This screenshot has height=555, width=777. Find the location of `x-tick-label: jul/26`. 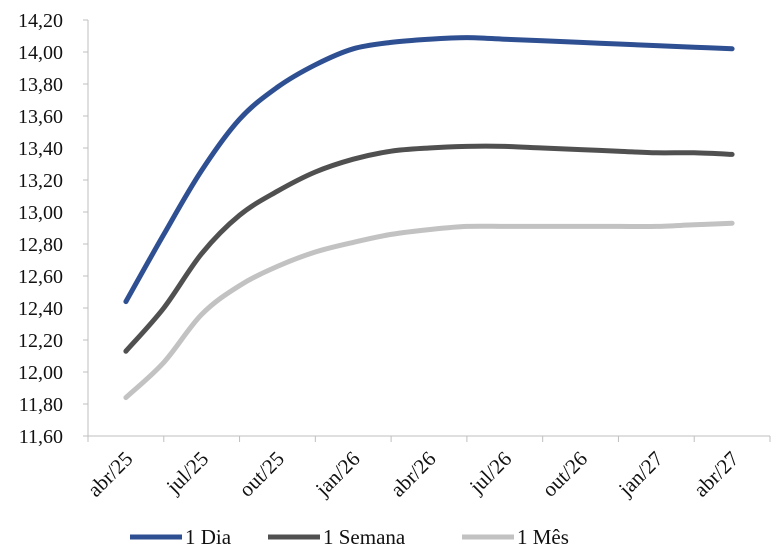

x-tick-label: jul/26 is located at coordinates (490, 473).